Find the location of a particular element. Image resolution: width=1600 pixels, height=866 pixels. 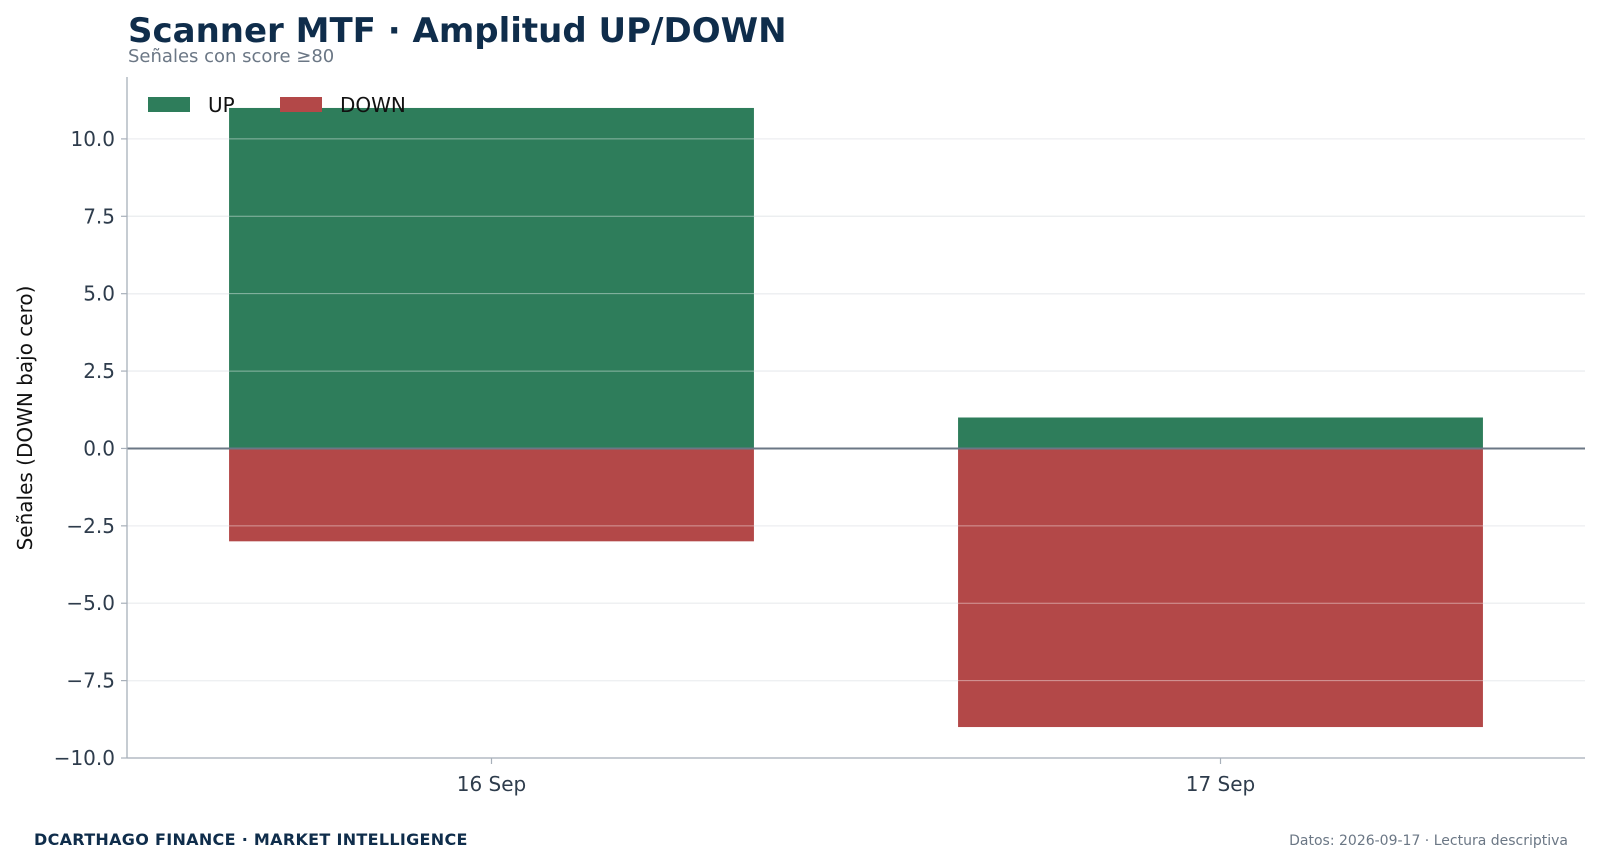

legend-swatch-down is located at coordinates (301, 104).